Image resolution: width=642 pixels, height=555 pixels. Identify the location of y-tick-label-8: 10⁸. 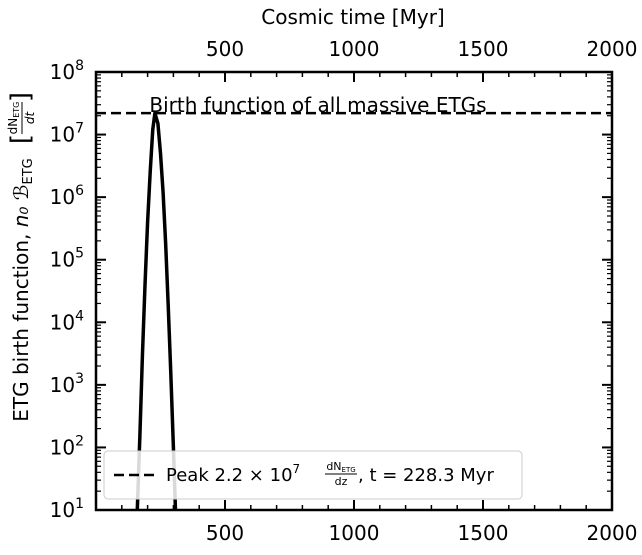
(67, 71).